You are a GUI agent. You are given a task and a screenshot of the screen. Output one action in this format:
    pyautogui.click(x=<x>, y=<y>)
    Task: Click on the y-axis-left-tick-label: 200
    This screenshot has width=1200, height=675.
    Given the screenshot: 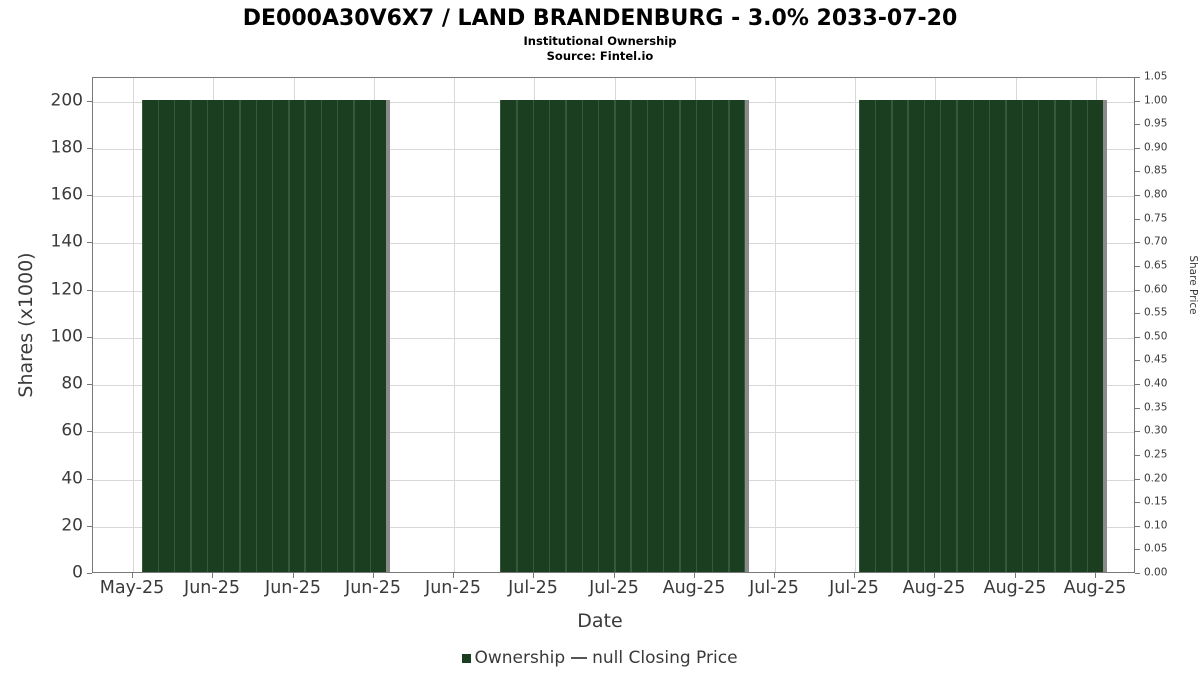 What is the action you would take?
    pyautogui.click(x=66, y=100)
    